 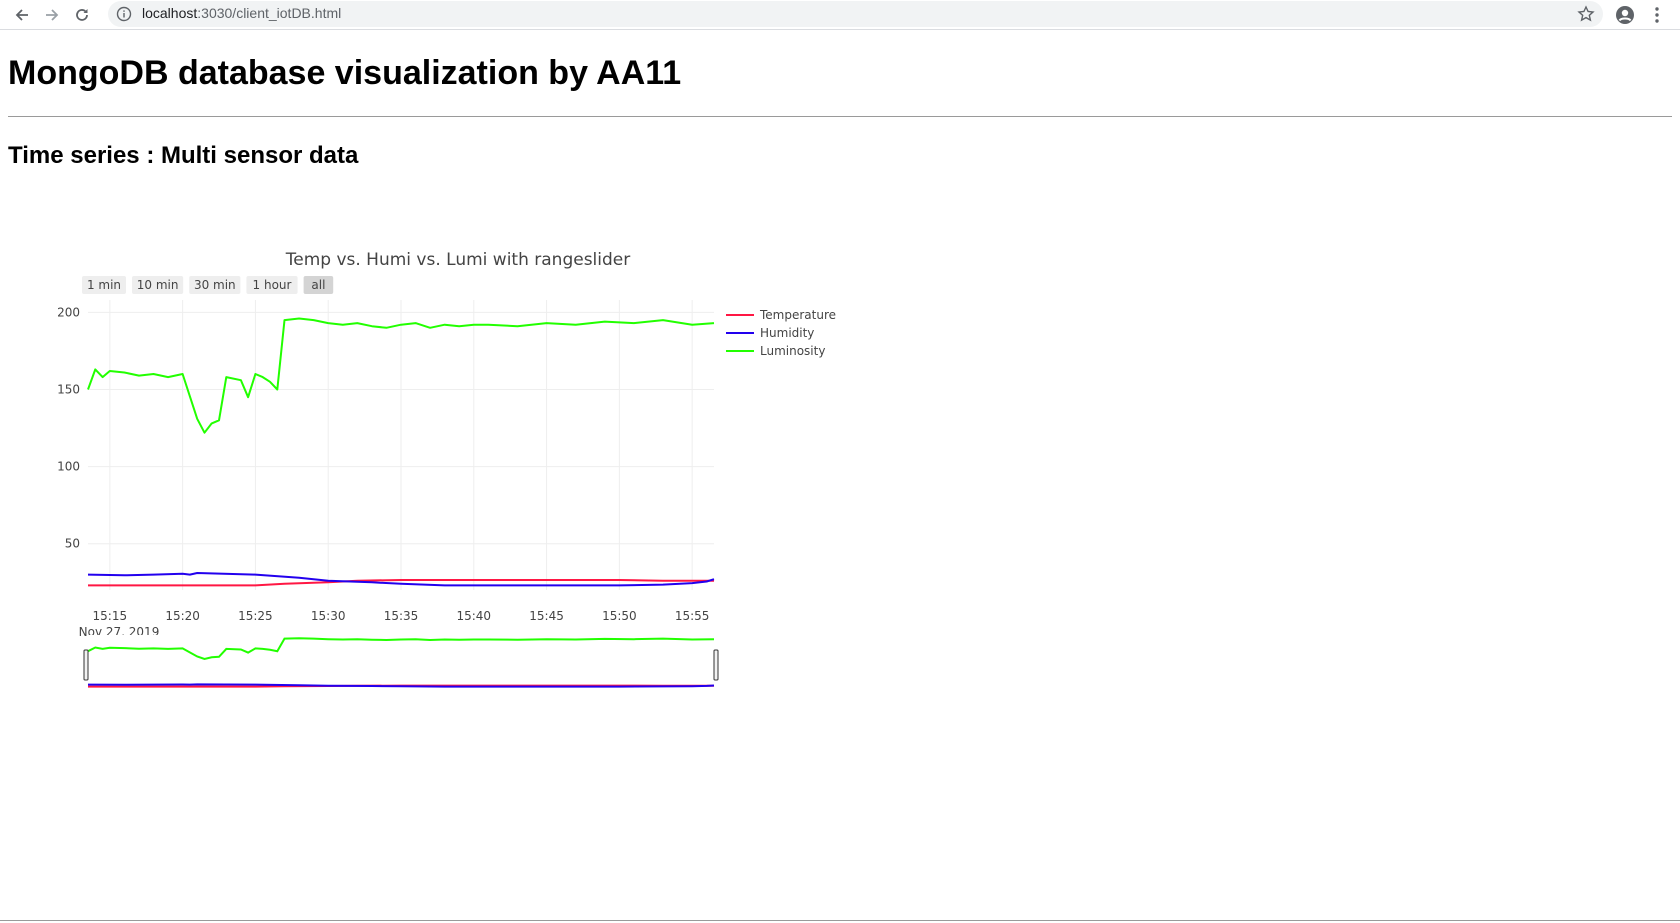 I want to click on bookmark-star-icon, so click(x=1586, y=14).